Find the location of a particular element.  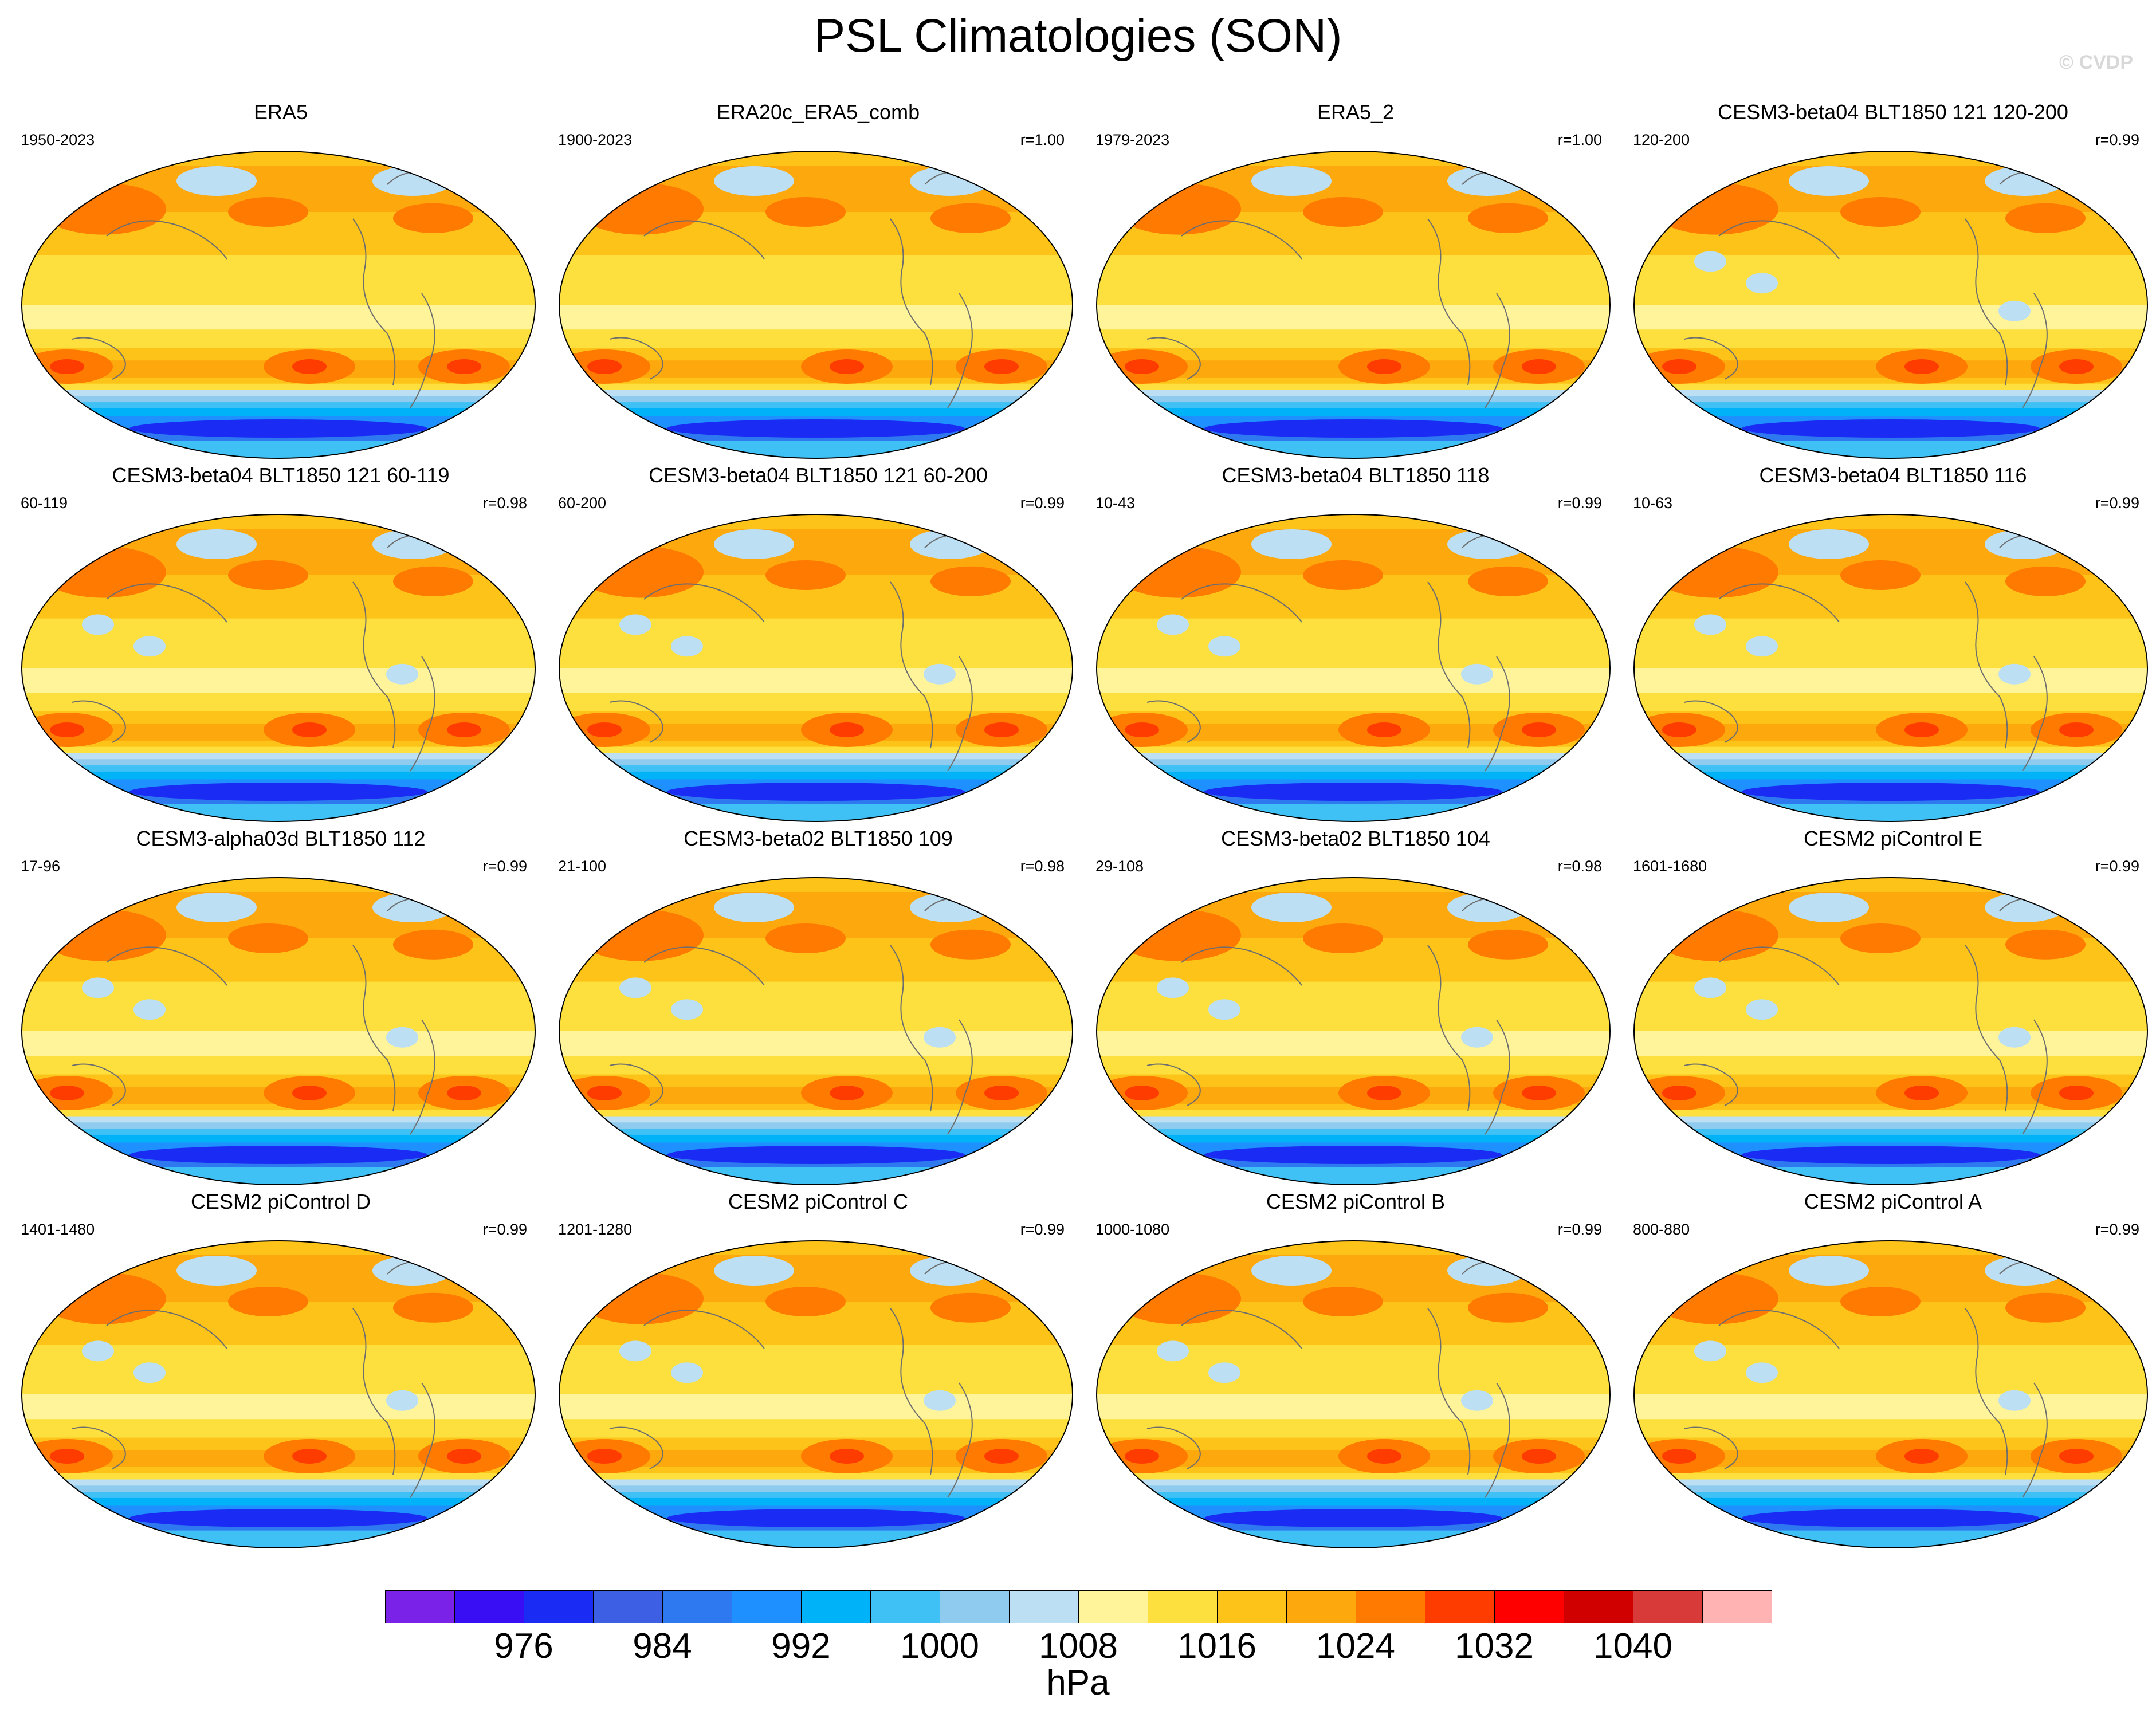

panel-years: 1979-2023 is located at coordinates (1132, 139).